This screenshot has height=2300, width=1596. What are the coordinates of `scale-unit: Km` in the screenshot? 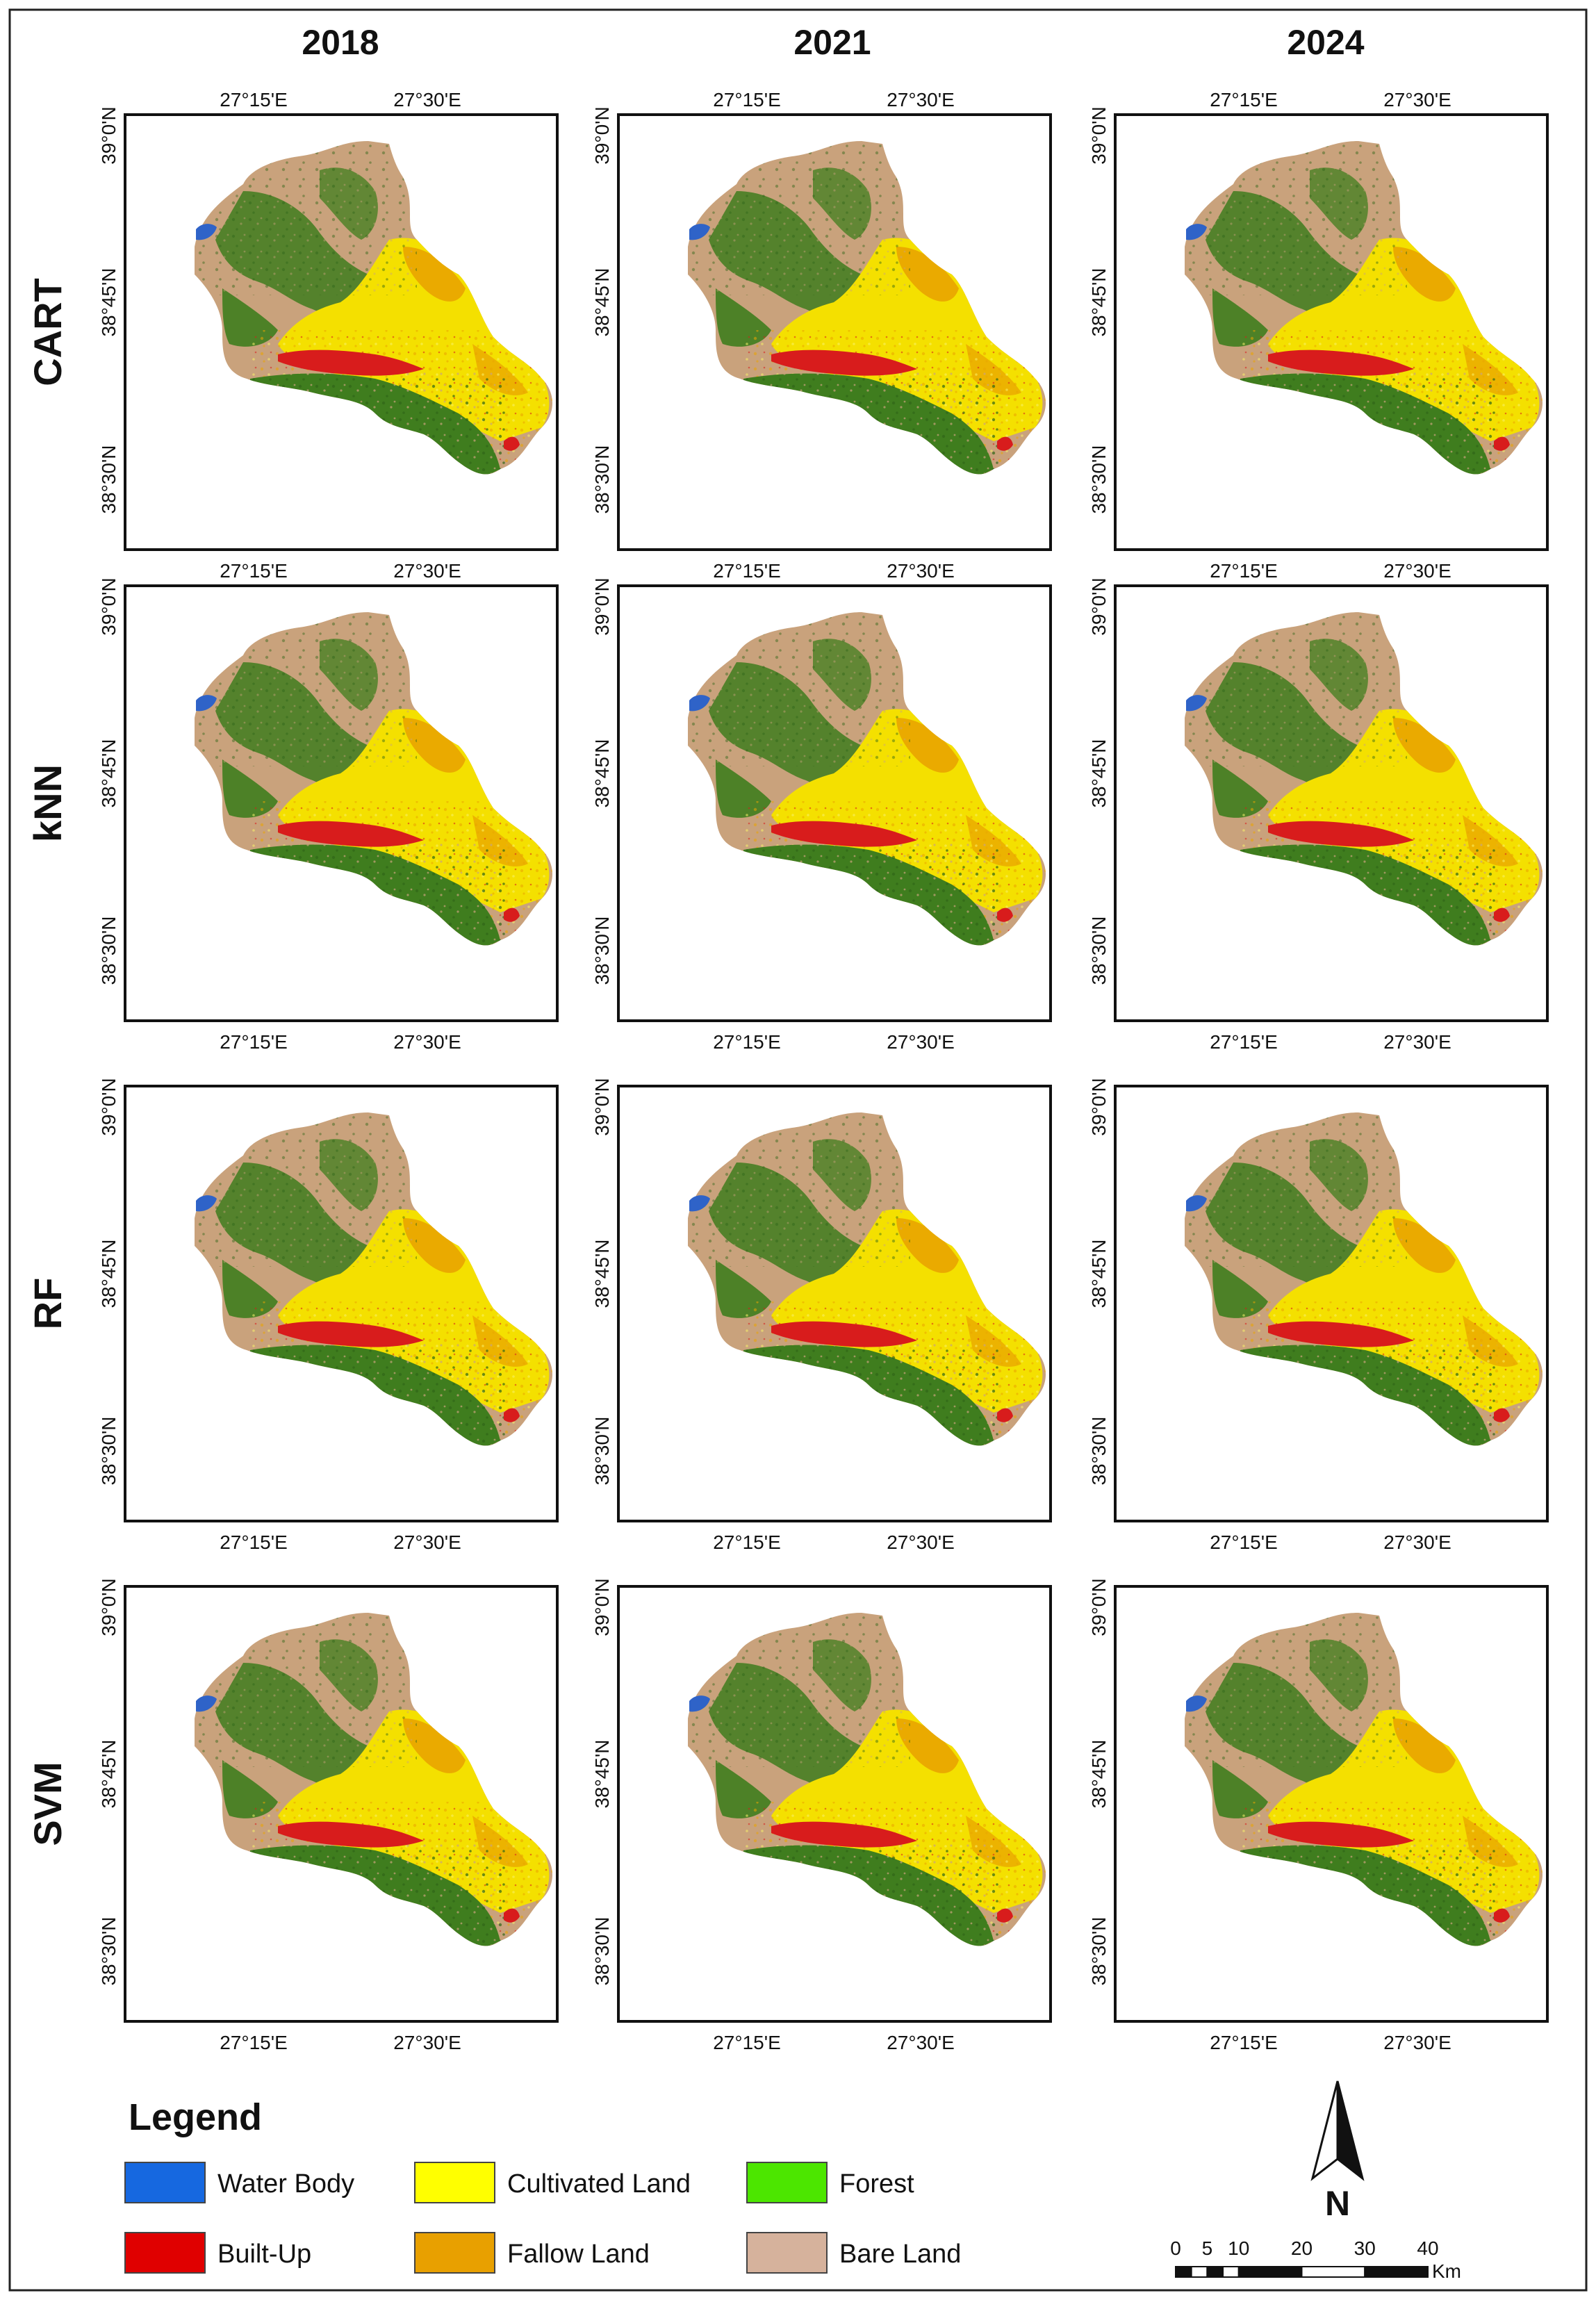 It's located at (1446, 2271).